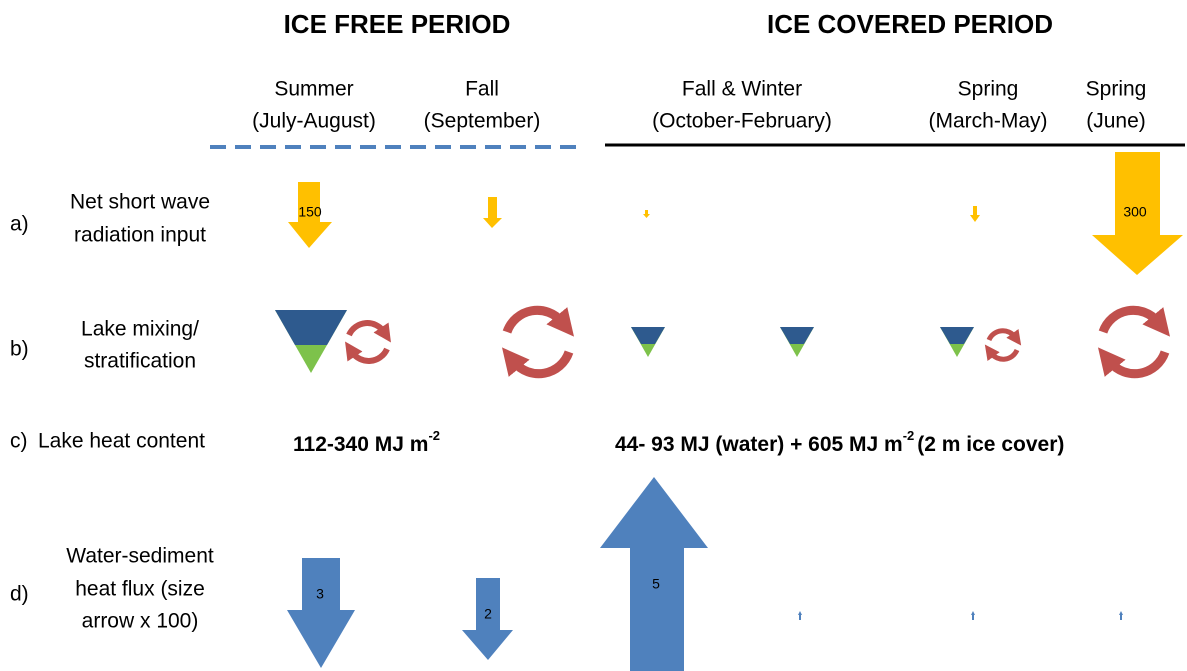 The image size is (1187, 671). I want to click on row-label: Lake mixing/, so click(140, 329).